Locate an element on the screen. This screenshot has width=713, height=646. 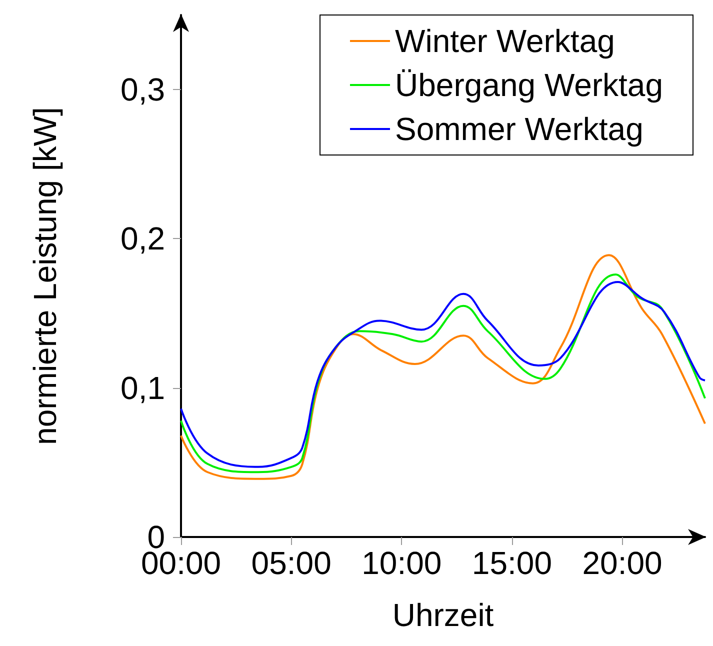
y-tick-label: 0,3 is located at coordinates (142, 90).